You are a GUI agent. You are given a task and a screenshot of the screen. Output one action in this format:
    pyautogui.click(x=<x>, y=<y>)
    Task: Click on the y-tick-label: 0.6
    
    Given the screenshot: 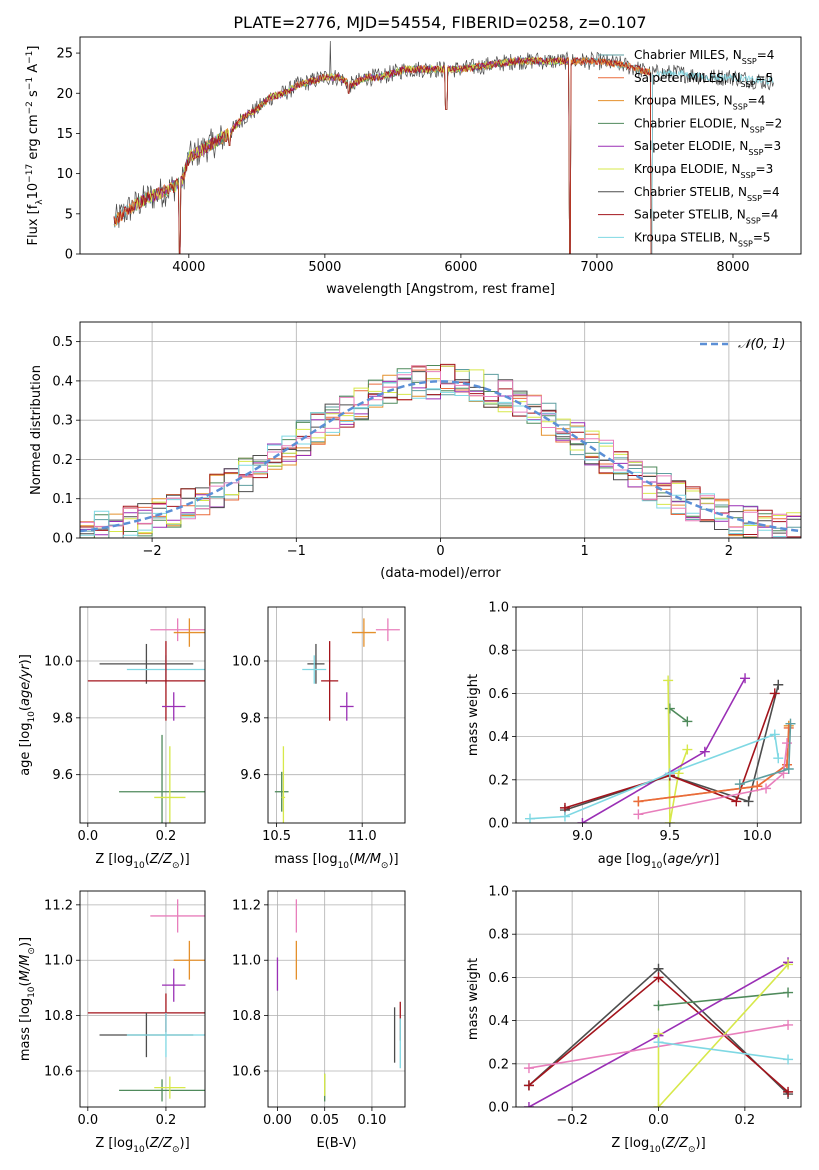 What is the action you would take?
    pyautogui.click(x=498, y=978)
    